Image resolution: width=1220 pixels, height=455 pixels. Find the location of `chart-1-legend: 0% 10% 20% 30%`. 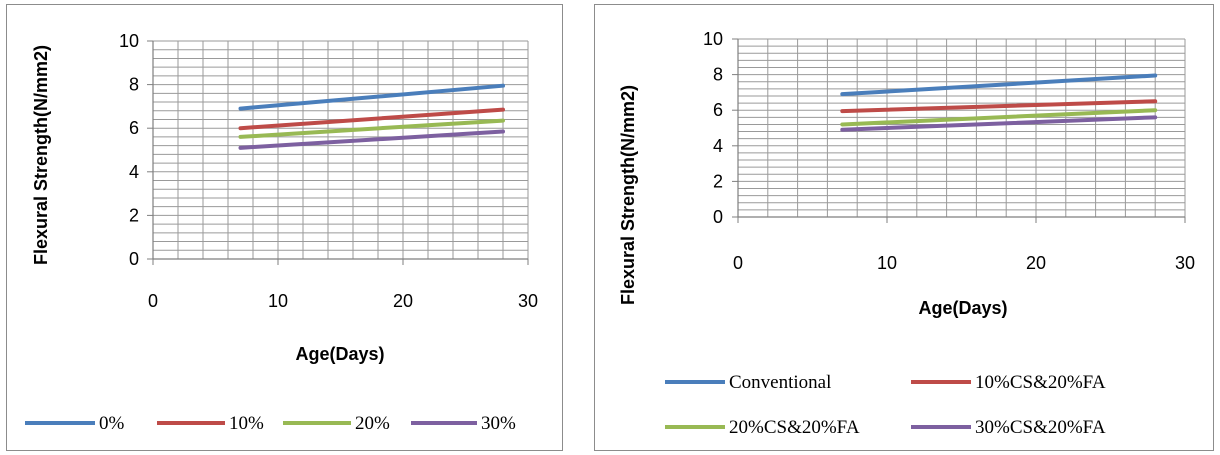

chart-1-legend: 0% 10% 20% 30% is located at coordinates (270, 423).